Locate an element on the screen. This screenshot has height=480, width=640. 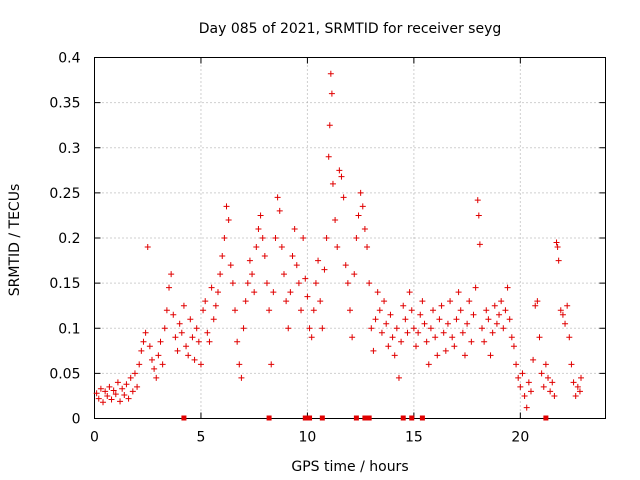
y-tick-label: 0.25 is located at coordinates (64, 194).